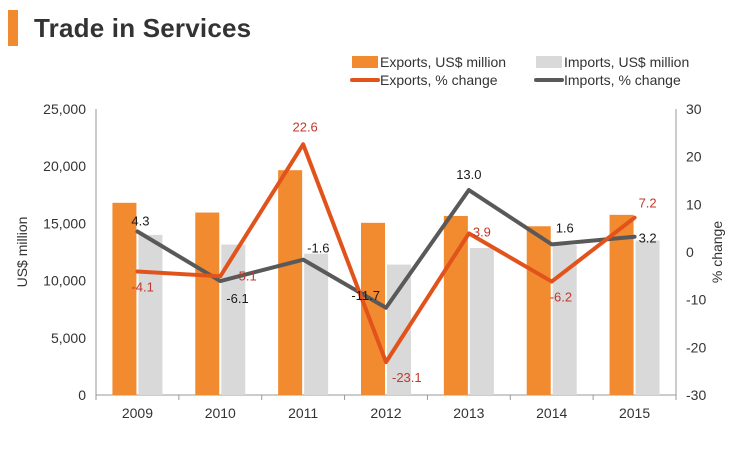  Describe the element at coordinates (407, 377) in the screenshot. I see `exports-change-label: -23.1` at that location.